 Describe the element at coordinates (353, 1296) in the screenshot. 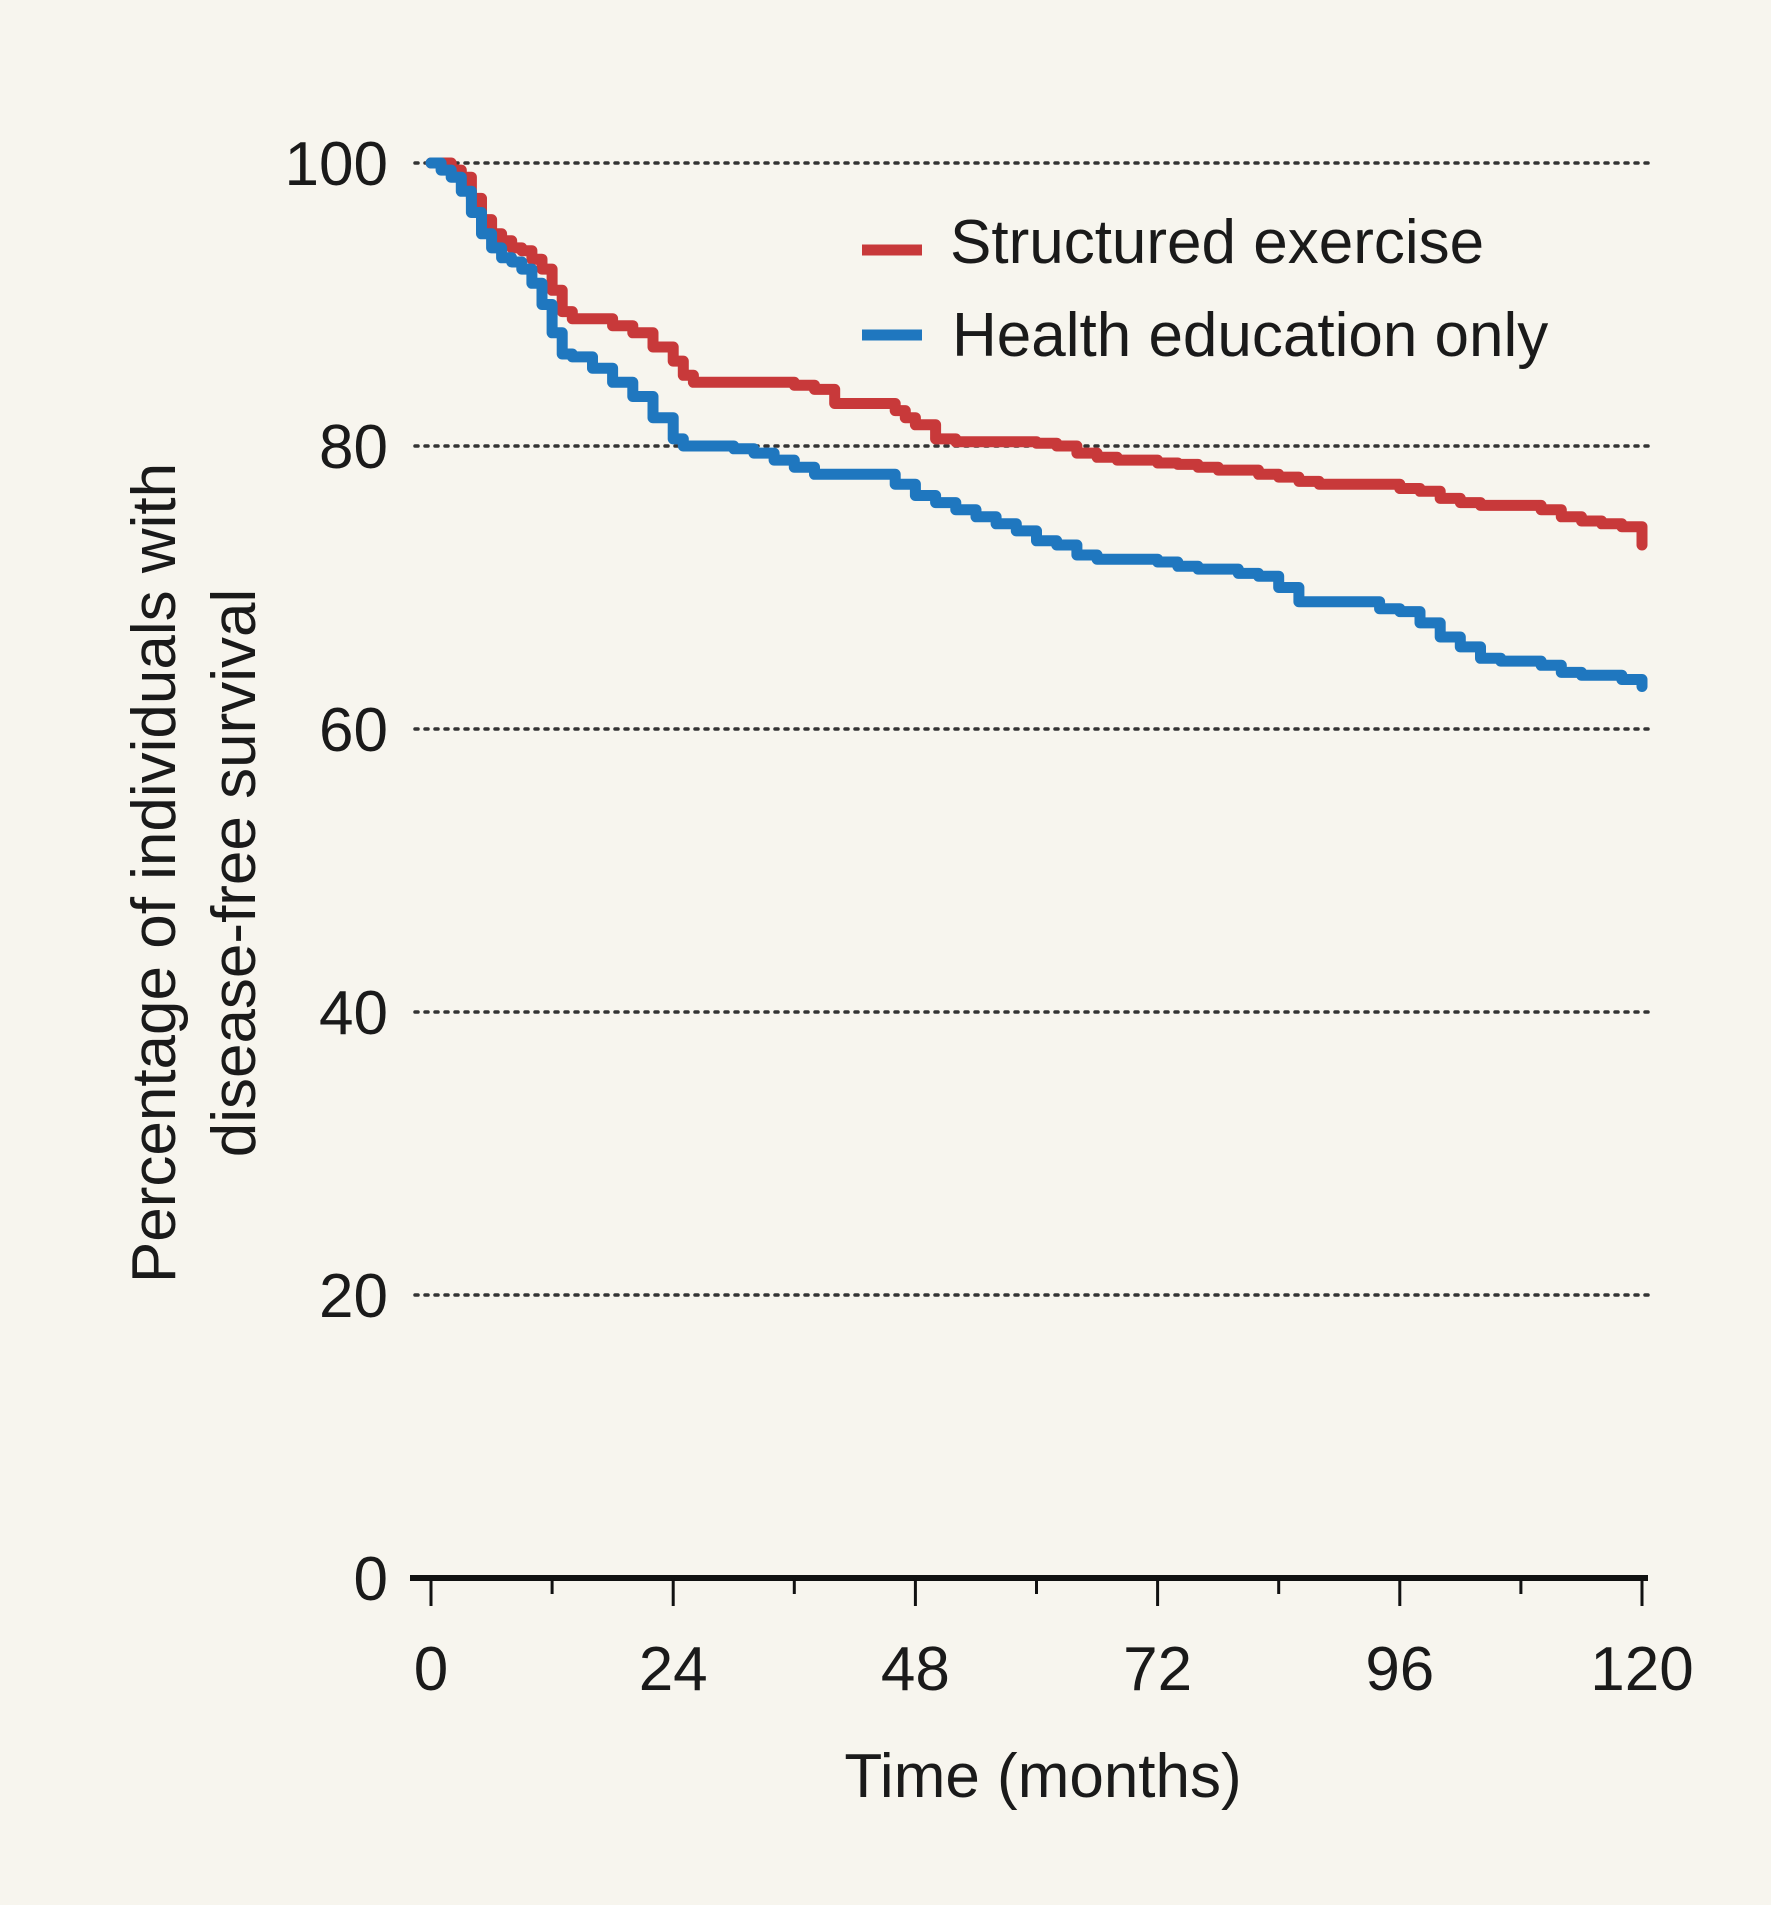

I see `y-tick-label-20: 20` at that location.